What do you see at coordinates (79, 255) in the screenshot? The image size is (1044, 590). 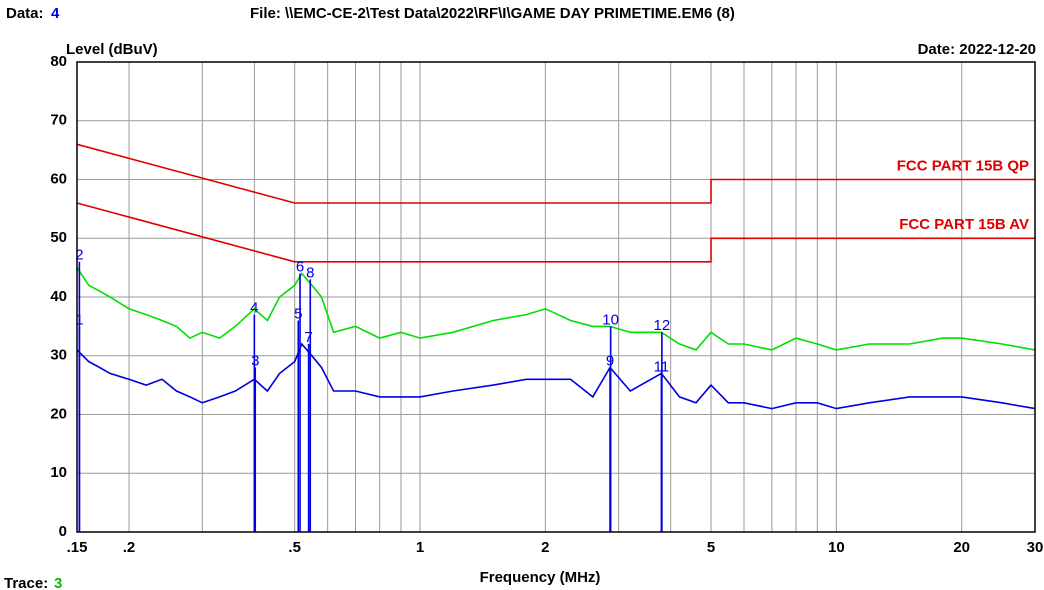 I see `marker-label: 2` at bounding box center [79, 255].